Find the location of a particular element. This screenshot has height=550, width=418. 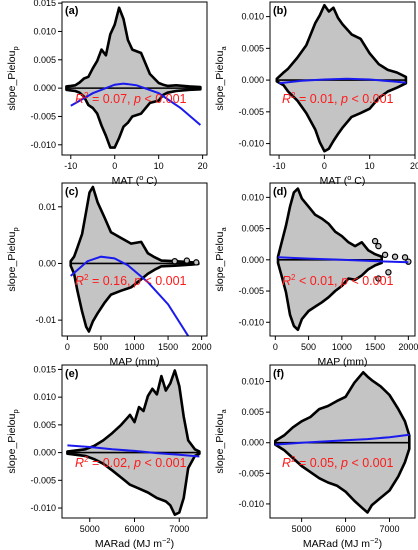

y-tick-label: 0.01 is located at coordinates (47, 207).